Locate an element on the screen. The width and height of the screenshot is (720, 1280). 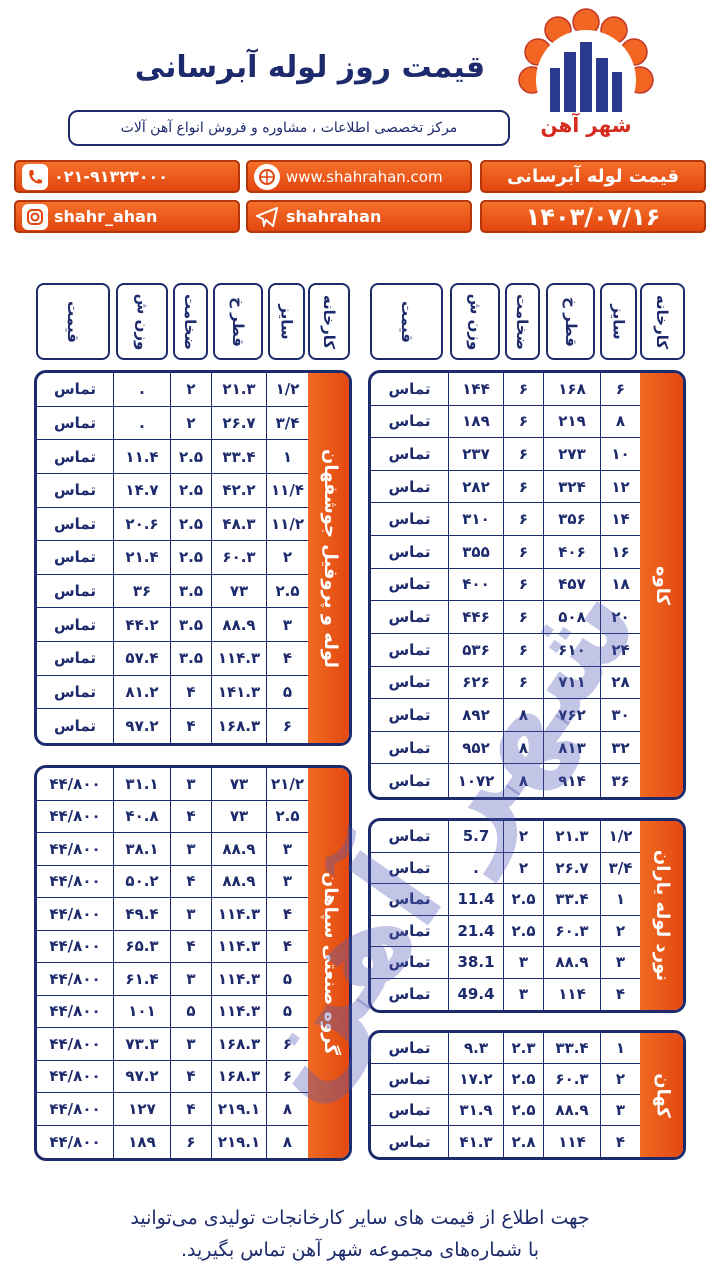
table-cell: ۳۸.۱ is located at coordinates (141, 849).